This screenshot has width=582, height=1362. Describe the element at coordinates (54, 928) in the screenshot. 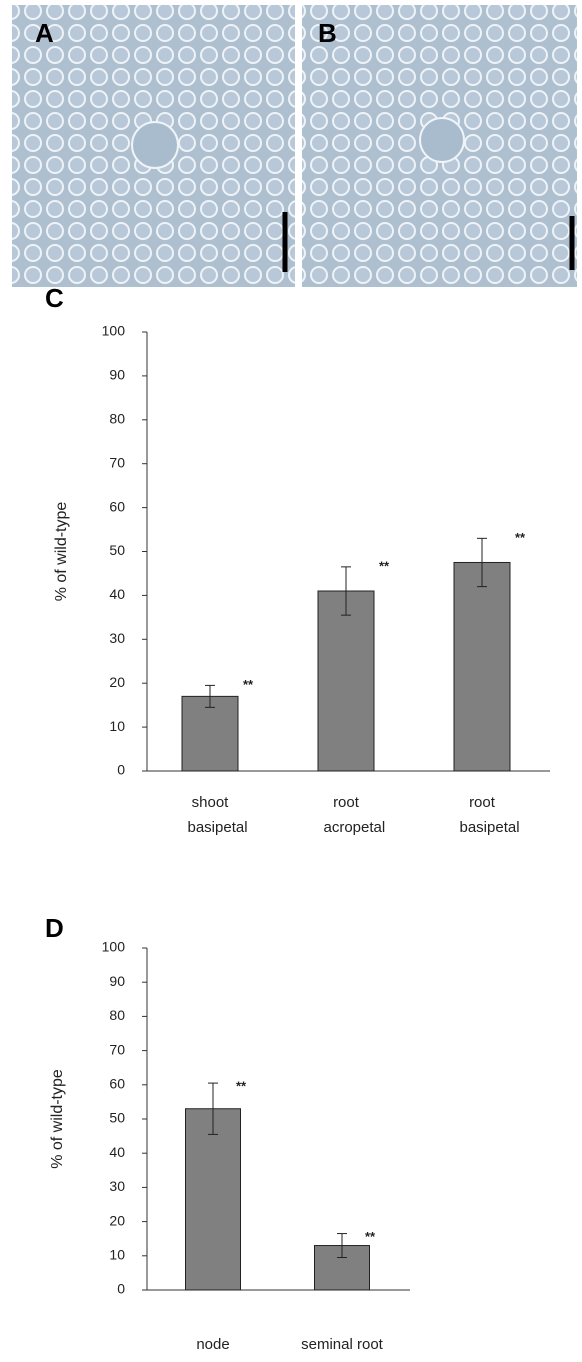

I see `panel-label: D` at that location.